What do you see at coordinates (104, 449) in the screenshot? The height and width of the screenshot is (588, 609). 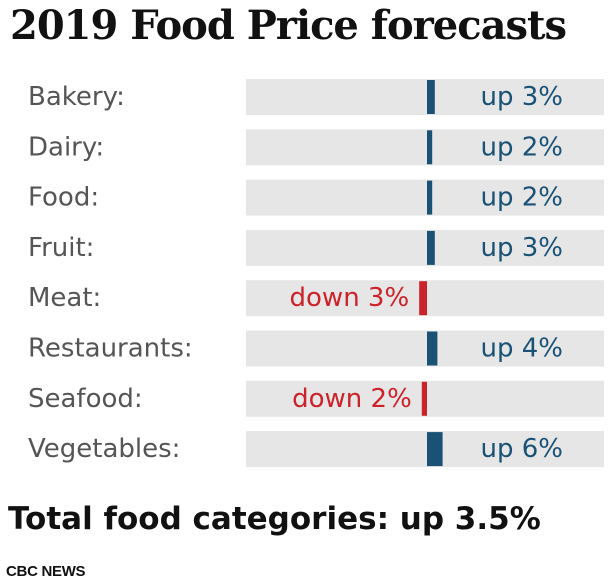 I see `category-label: Vegetables:` at bounding box center [104, 449].